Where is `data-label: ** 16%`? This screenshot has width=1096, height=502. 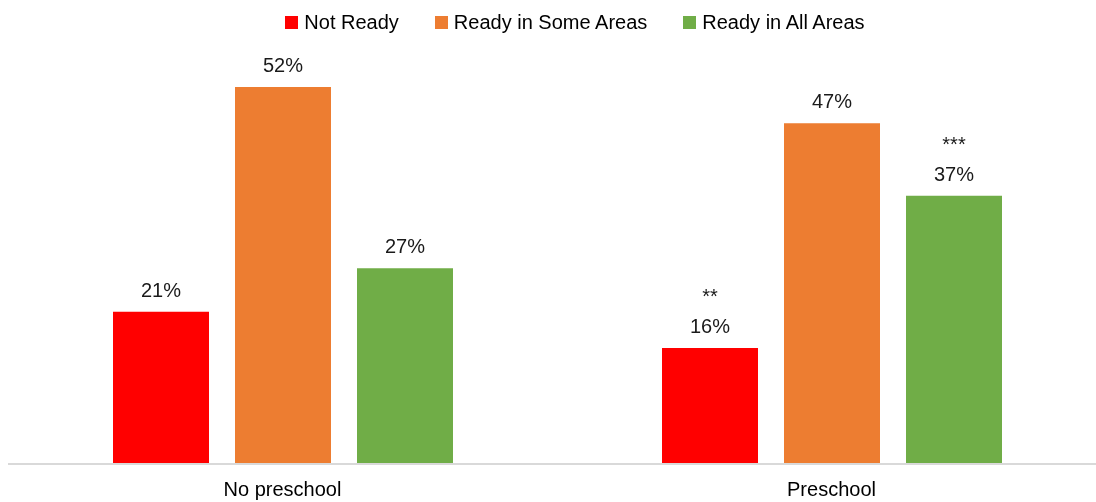
data-label: ** 16% is located at coordinates (710, 311).